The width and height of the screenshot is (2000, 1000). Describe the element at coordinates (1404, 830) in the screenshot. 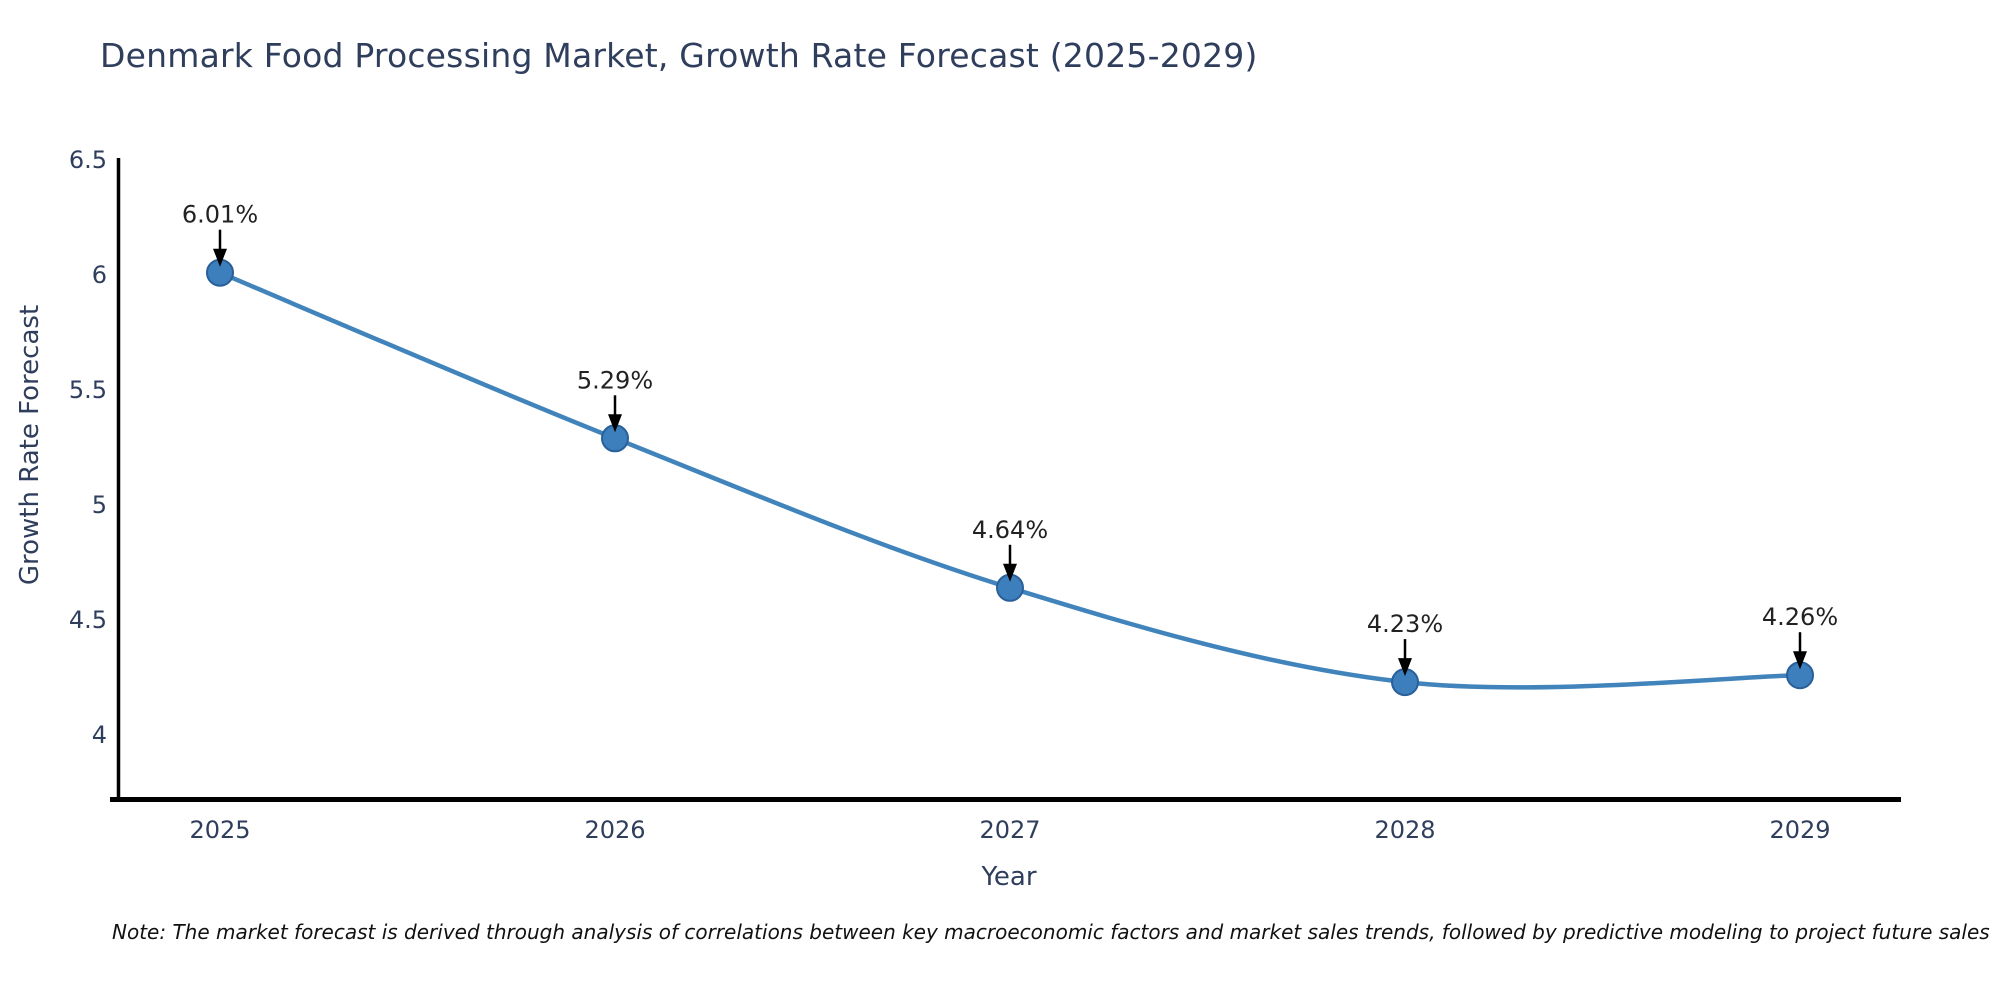

I see `x-tick-label: 2028` at that location.